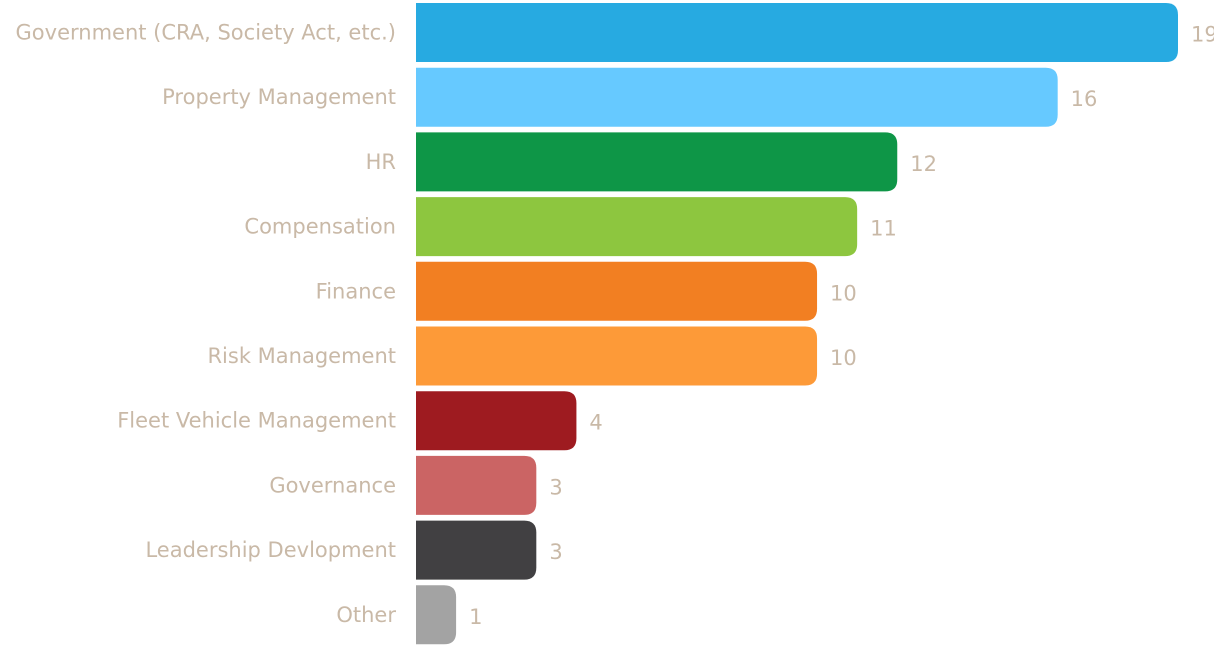 The width and height of the screenshot is (1214, 648). What do you see at coordinates (923, 164) in the screenshot?
I see `value-label: 12` at bounding box center [923, 164].